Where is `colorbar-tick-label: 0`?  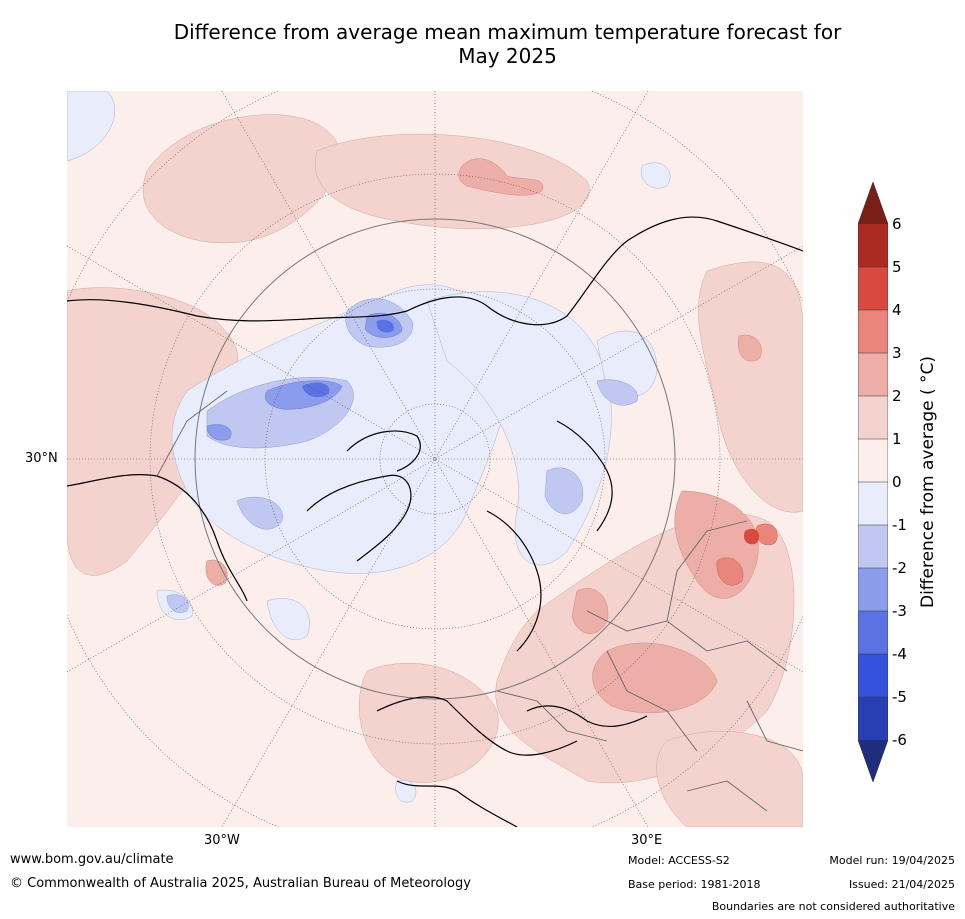
colorbar-tick-label: 0 is located at coordinates (897, 482).